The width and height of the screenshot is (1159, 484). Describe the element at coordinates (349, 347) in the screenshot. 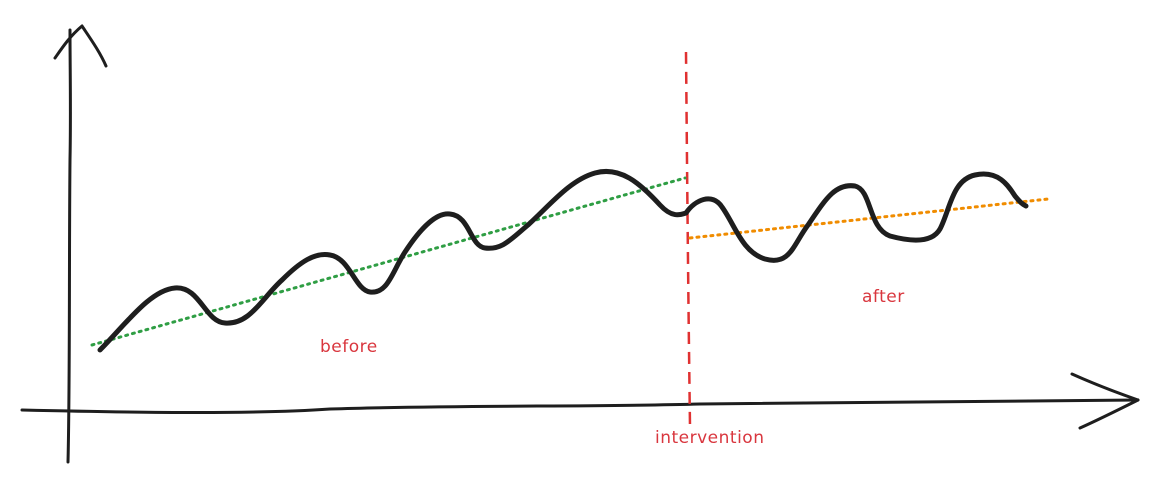

I see `label-before: before` at that location.